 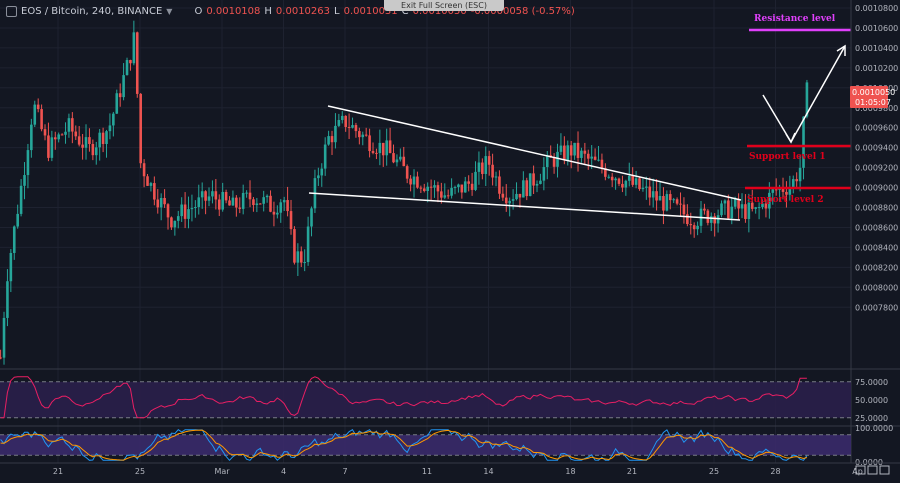 What do you see at coordinates (871, 382) in the screenshot?
I see `rsi-tick-label: 75.0000` at bounding box center [871, 382].